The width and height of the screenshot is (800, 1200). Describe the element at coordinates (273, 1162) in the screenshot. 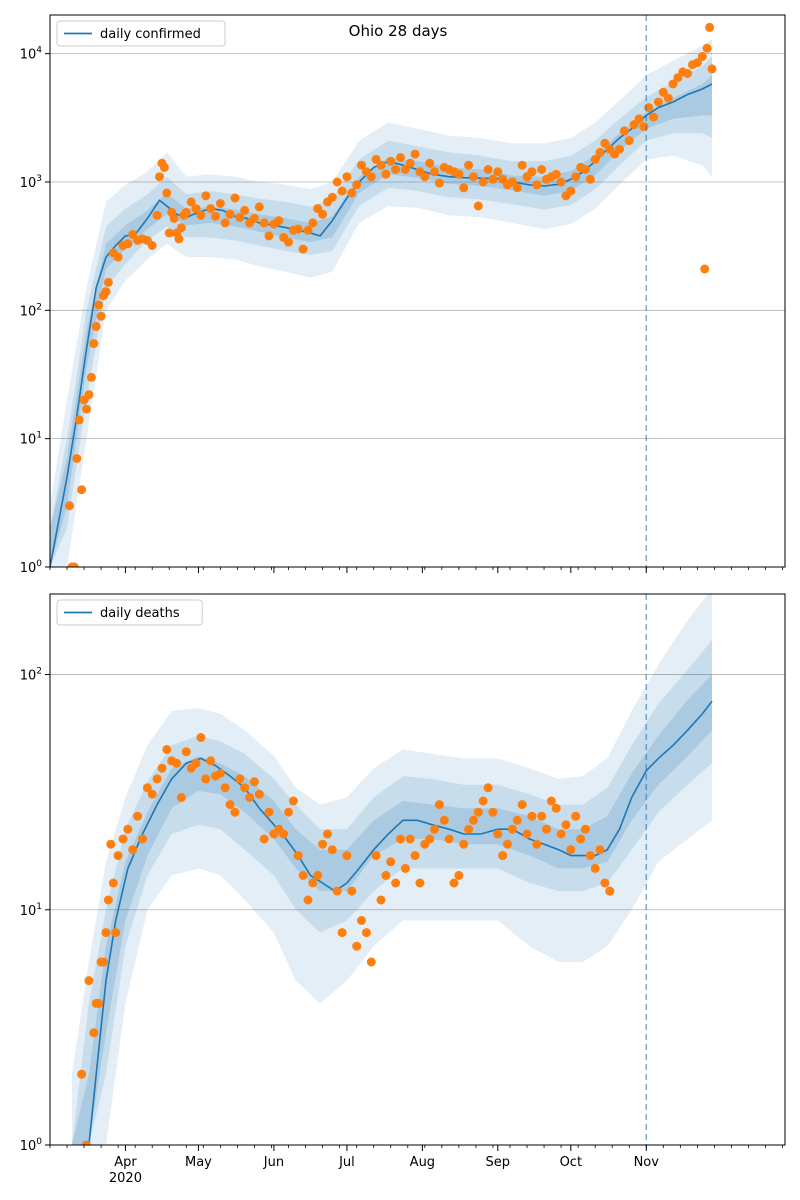

I see `x-tick-label: Jun` at that location.